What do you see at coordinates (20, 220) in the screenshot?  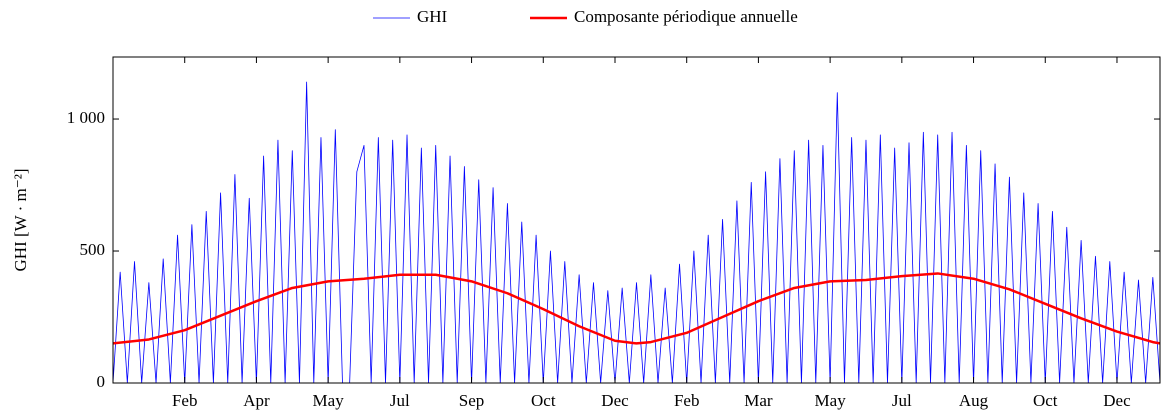 I see `y-axis-label: GHI [W · m⁻²]` at bounding box center [20, 220].